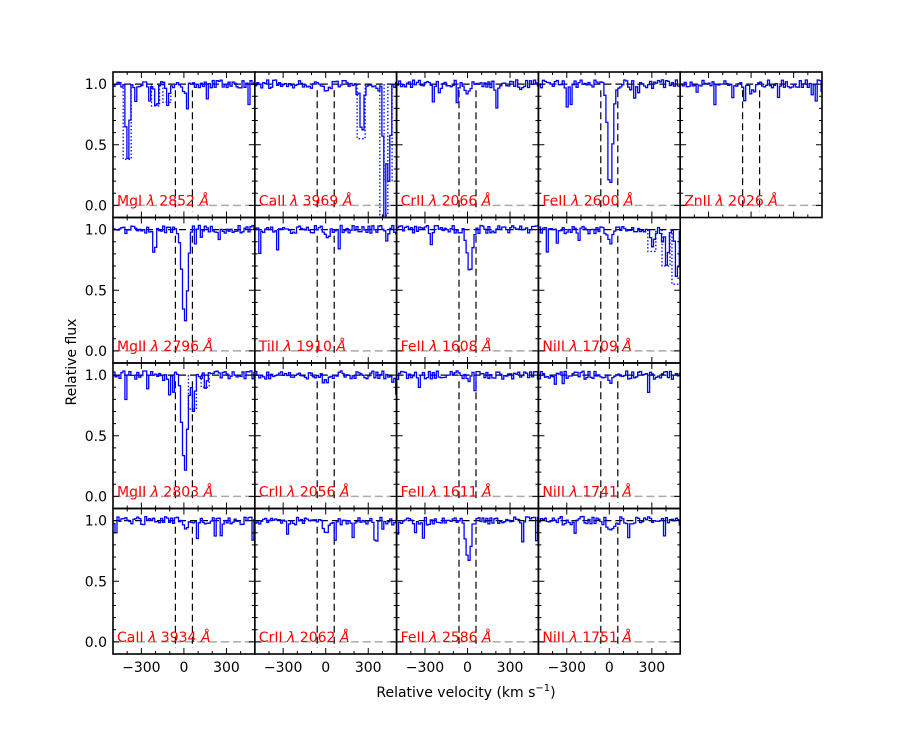  Describe the element at coordinates (163, 201) in the screenshot. I see `line-label: MgI λ 2852 Å` at that location.